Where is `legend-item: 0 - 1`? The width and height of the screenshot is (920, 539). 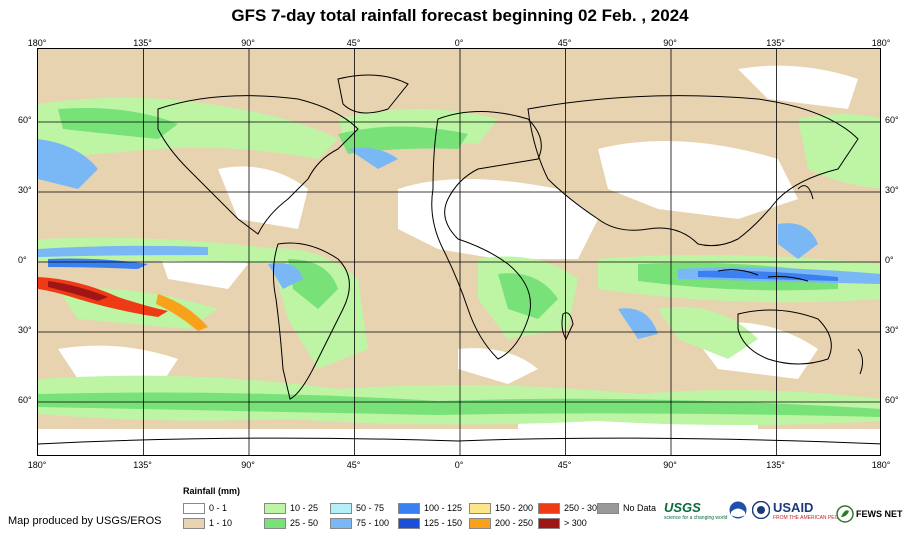 legend-item: 0 - 1 is located at coordinates (205, 508).